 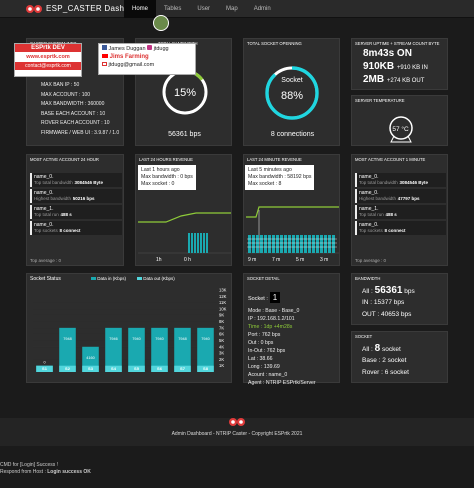 I want to click on uptime-header: SERVER UPTIME + STREAM COUNT BYTE, so click(x=397, y=43).